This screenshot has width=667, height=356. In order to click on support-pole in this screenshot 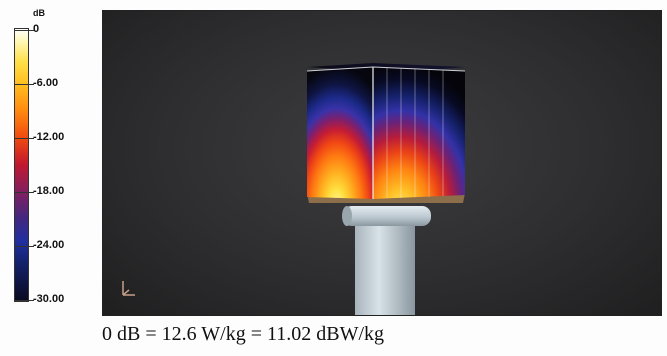, I will do `click(385, 263)`.